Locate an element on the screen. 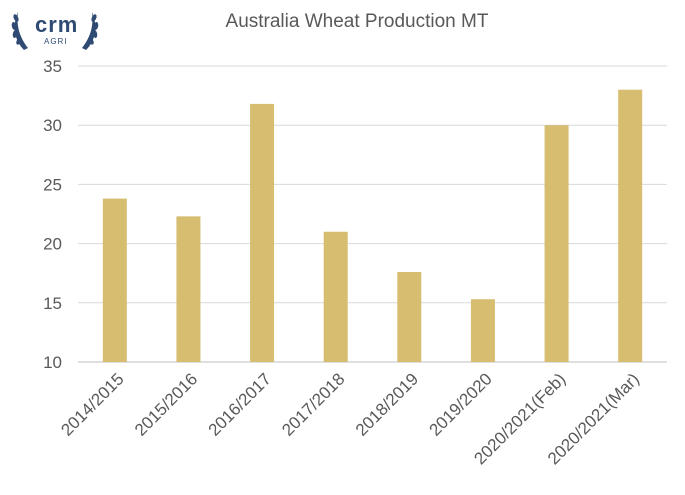 The image size is (685, 495). y-tick-label: 10 is located at coordinates (52, 362).